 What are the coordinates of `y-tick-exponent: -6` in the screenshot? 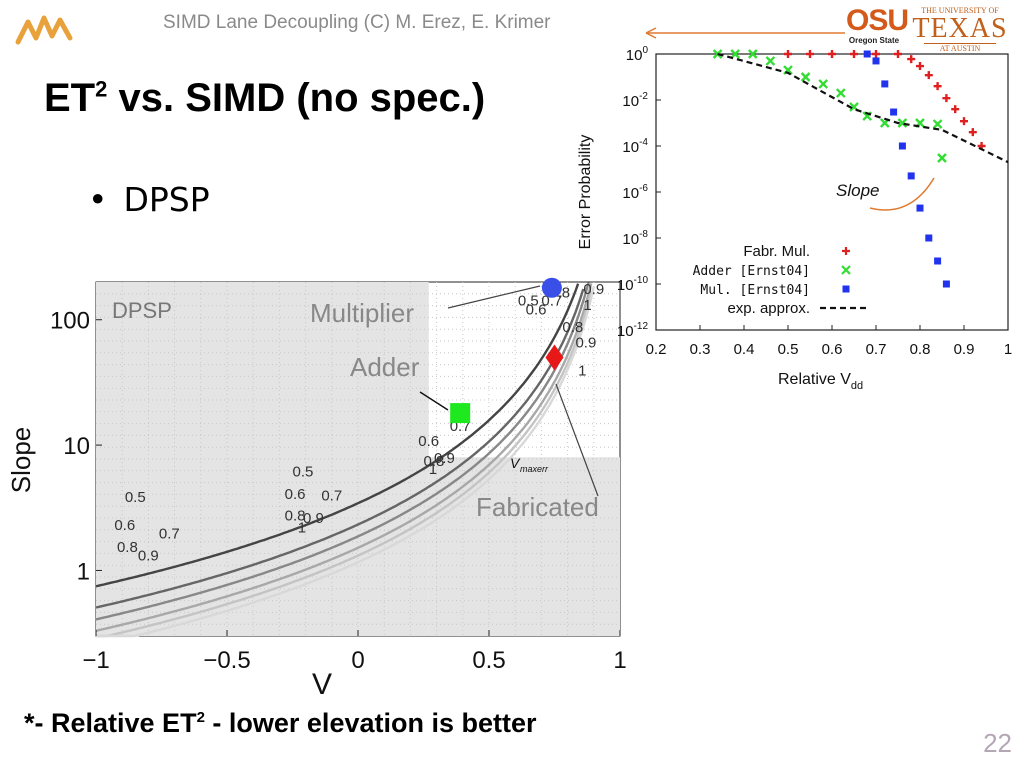 It's located at (643, 188).